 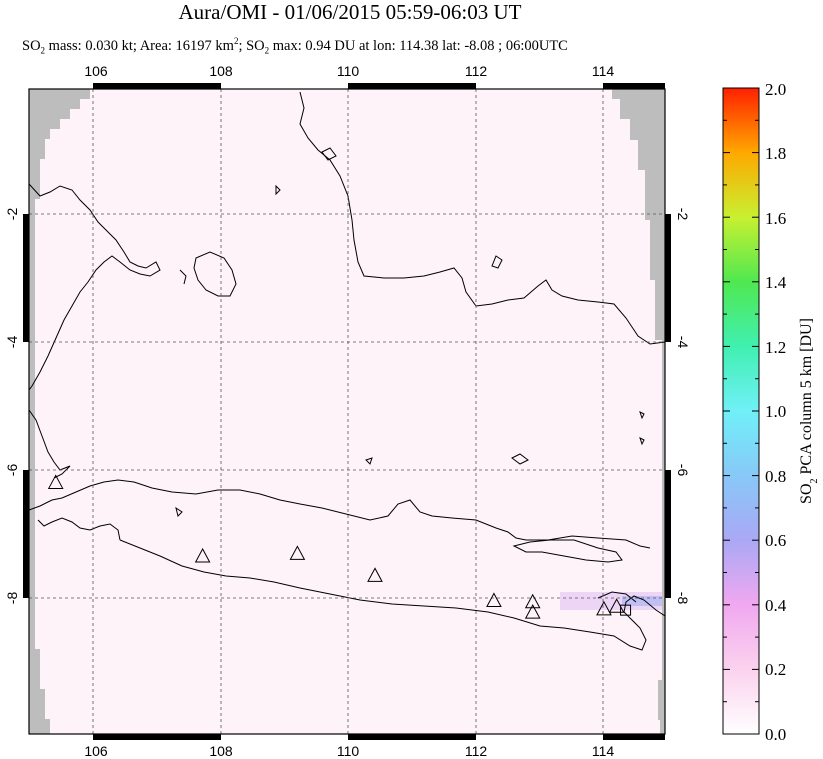 What do you see at coordinates (603, 71) in the screenshot?
I see `lon-tick-top-114: 114` at bounding box center [603, 71].